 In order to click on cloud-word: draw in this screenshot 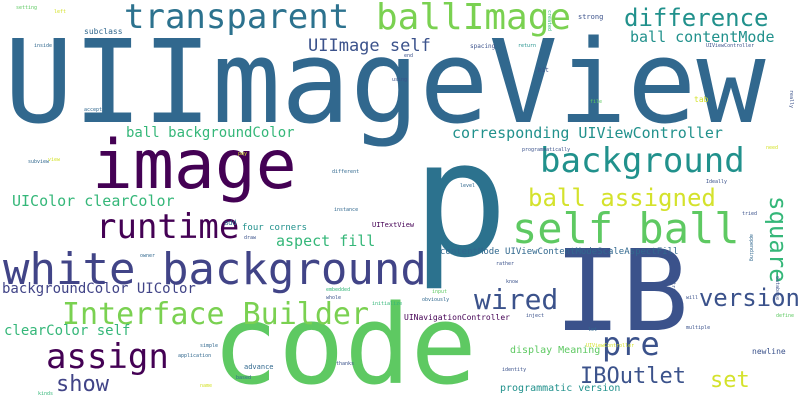, I will do `click(250, 238)`.